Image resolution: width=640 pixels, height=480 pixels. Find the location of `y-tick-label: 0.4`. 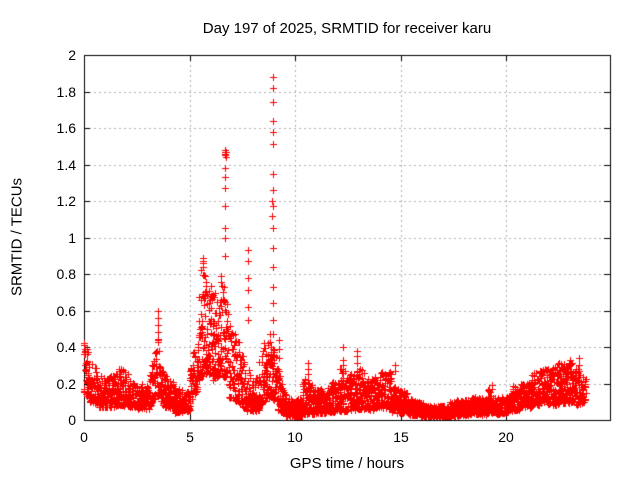

y-tick-label: 0.4 is located at coordinates (66, 347).